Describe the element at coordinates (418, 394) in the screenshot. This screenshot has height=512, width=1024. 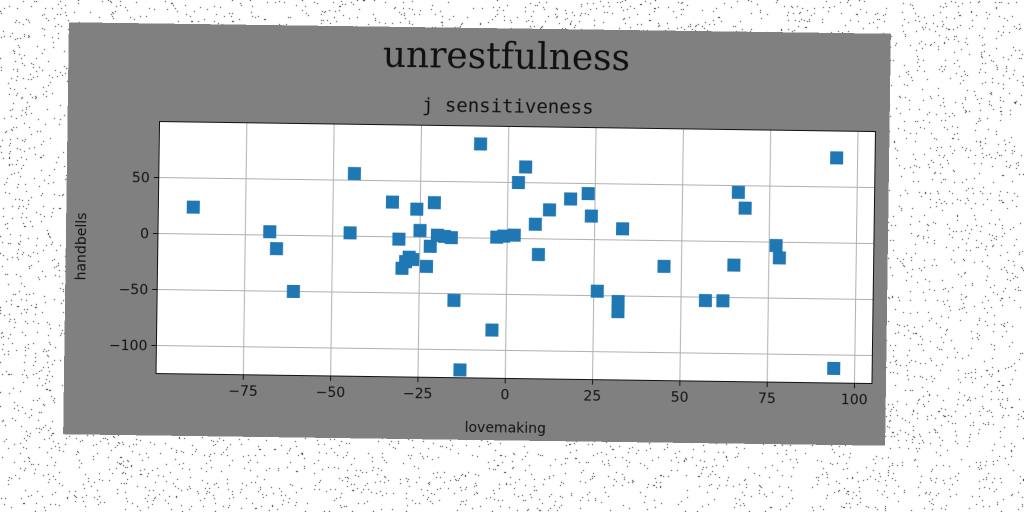
I see `x-tick-label: −25` at that location.